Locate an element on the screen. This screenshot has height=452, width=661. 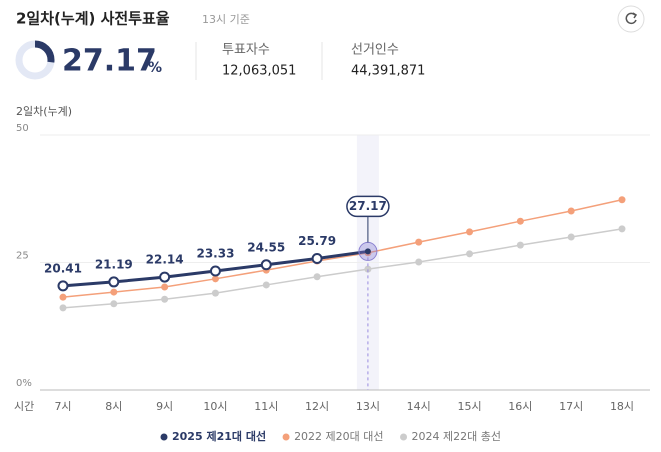
refresh-button is located at coordinates (631, 19).